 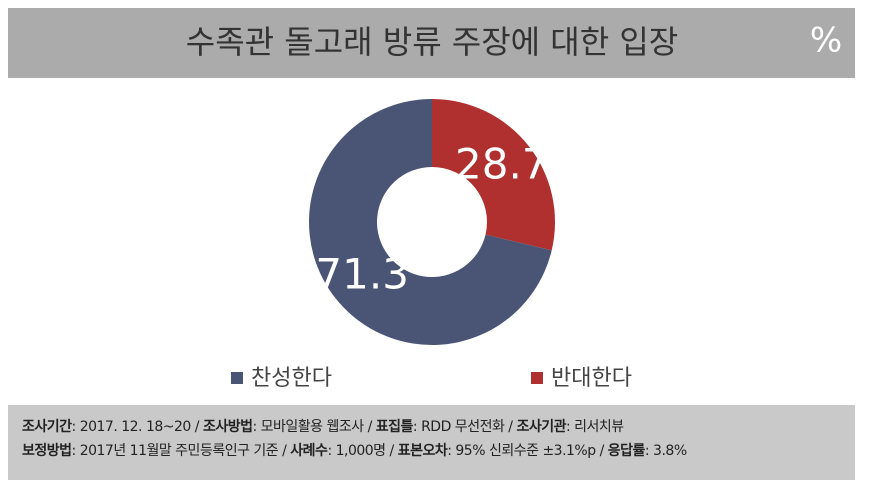 What do you see at coordinates (521, 451) in the screenshot?
I see `footer-value: : 95% 신뢰수준 ±3.1%p` at bounding box center [521, 451].